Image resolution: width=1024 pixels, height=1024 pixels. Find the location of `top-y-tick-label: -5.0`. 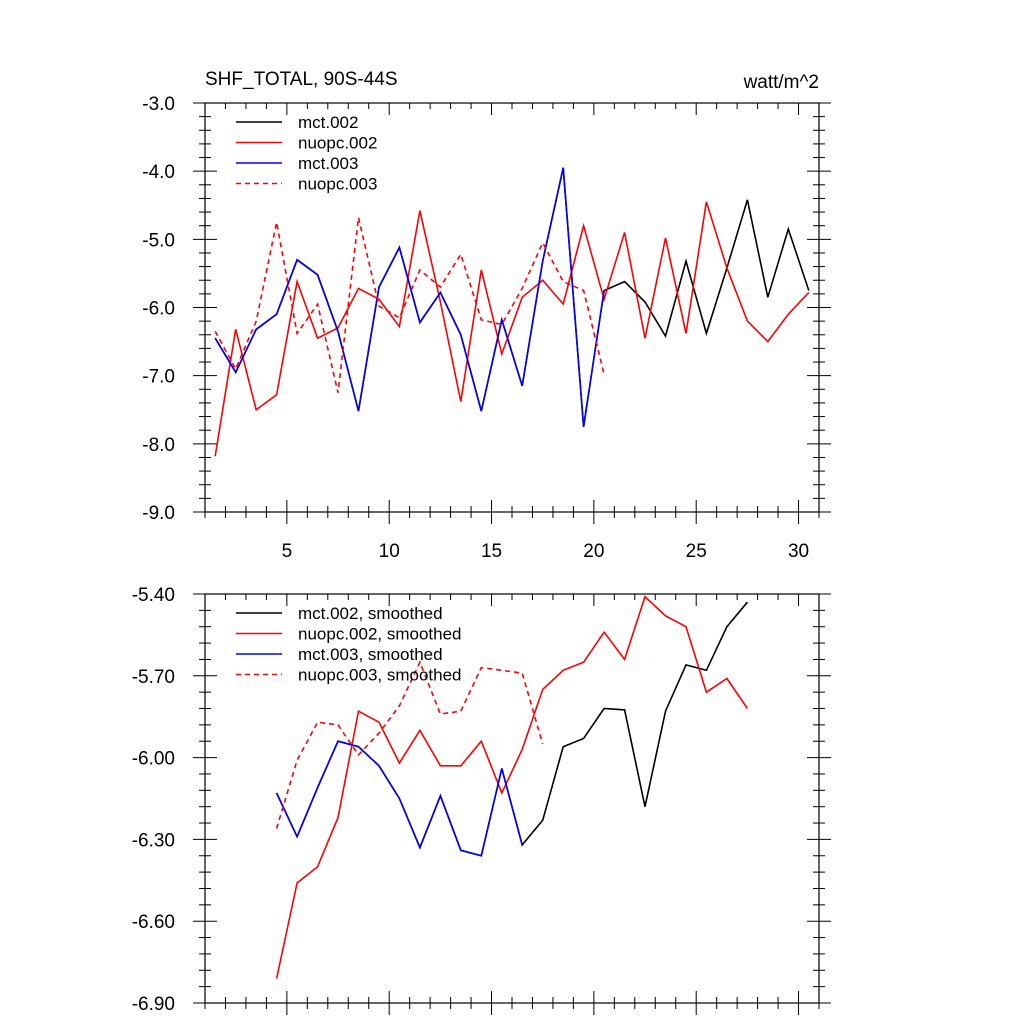

top-y-tick-label: -5.0 is located at coordinates (158, 240).